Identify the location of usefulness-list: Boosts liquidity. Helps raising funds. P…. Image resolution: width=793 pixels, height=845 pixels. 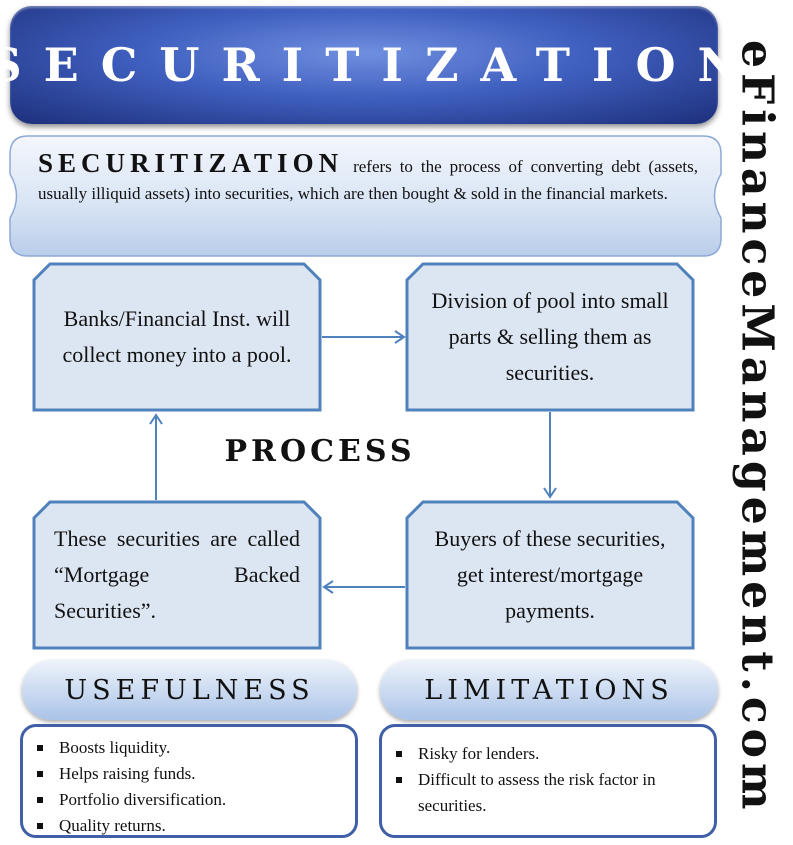
(189, 781).